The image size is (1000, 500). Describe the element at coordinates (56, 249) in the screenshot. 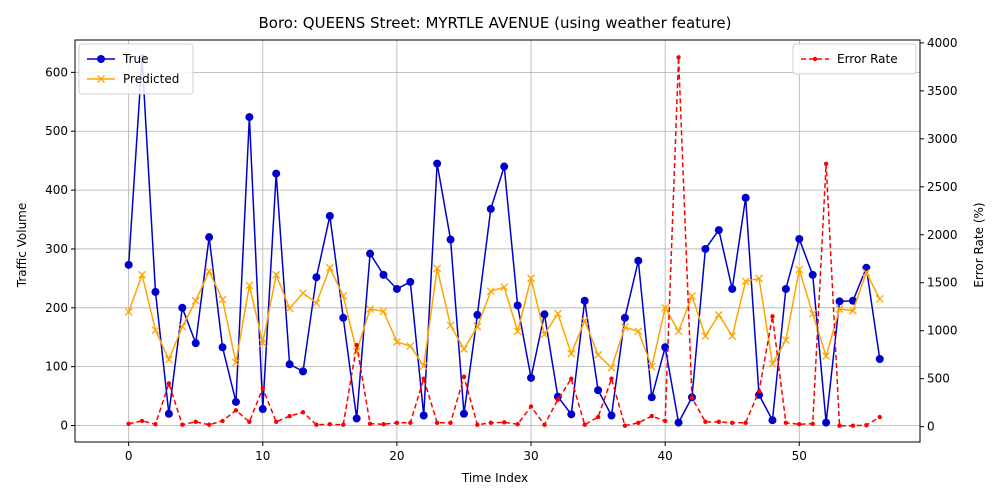

I see `y-tick-label: 300` at that location.